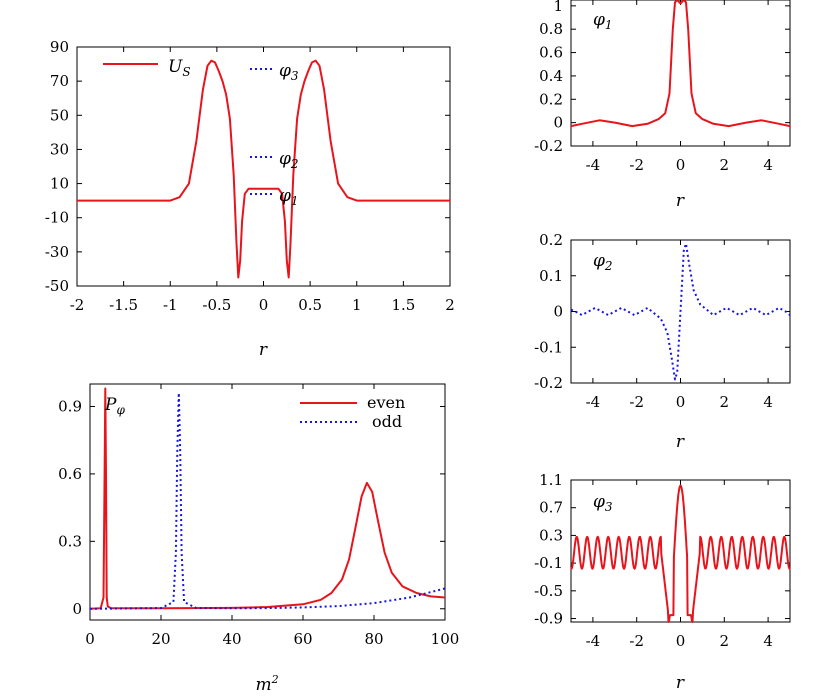  Describe the element at coordinates (216, 305) in the screenshot. I see `x-tick-label: -0.5` at that location.